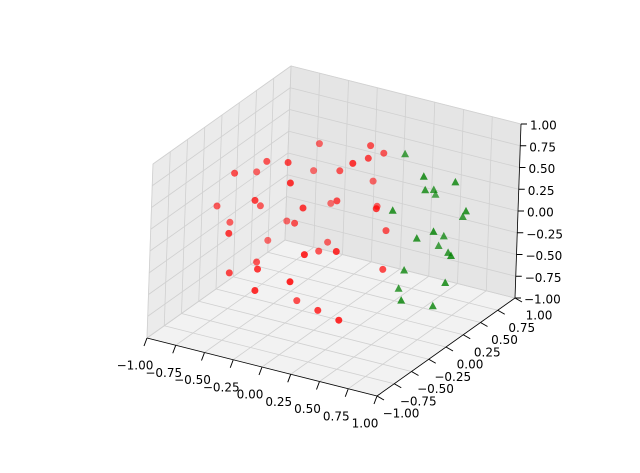 The width and height of the screenshot is (640, 473). What do you see at coordinates (543, 126) in the screenshot?
I see `z-tick-label: 1.00` at bounding box center [543, 126].